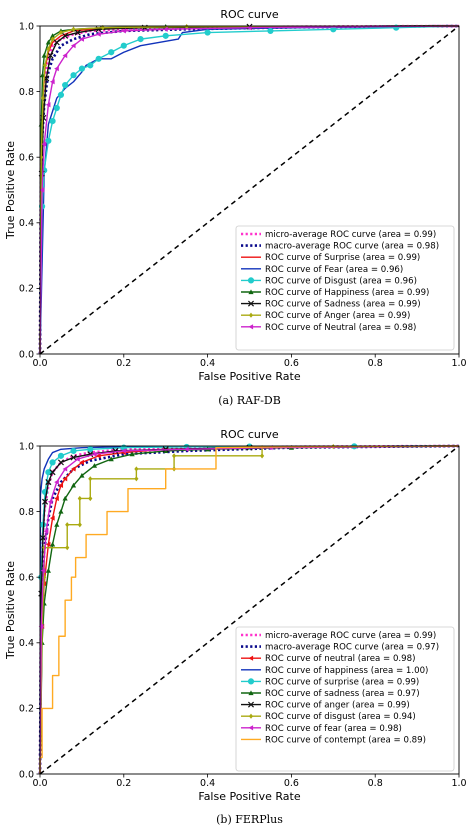 This screenshot has height=834, width=474. What do you see at coordinates (330, 682) in the screenshot?
I see `legend-entry: ROC curve of surprise (area = 0.99)` at bounding box center [330, 682].